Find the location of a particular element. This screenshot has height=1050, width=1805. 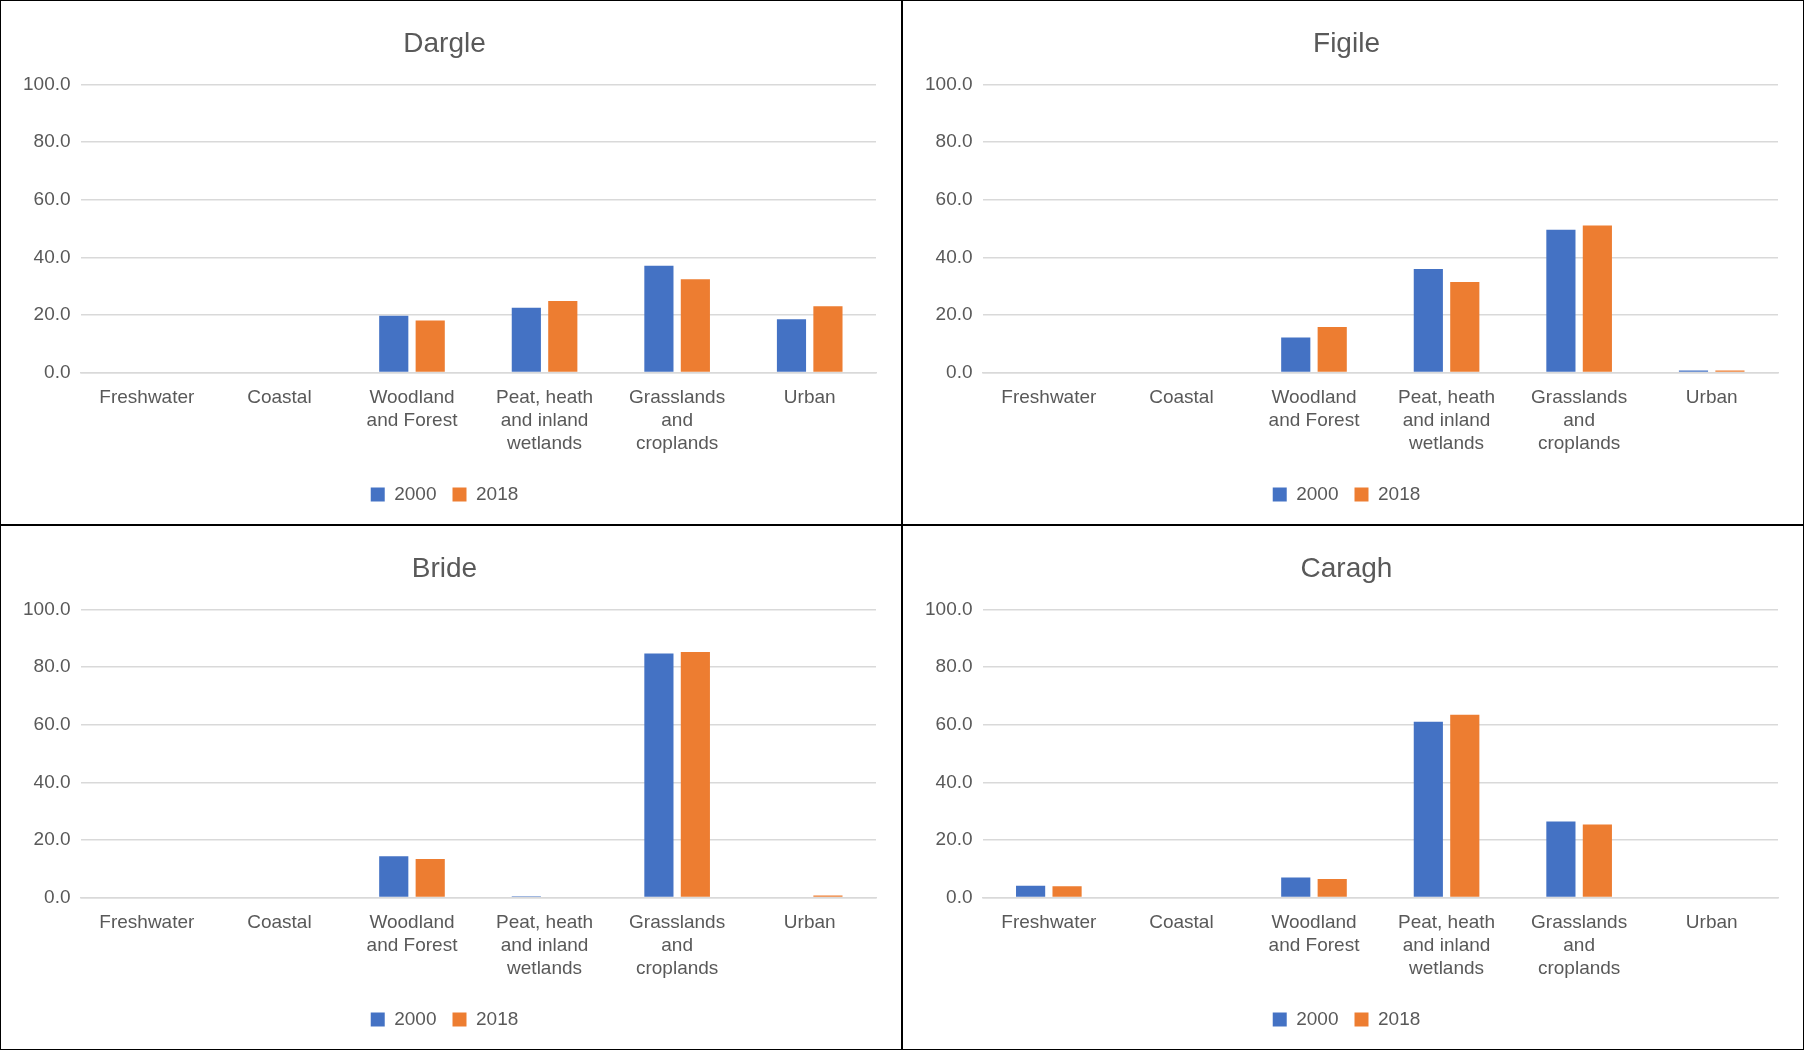

chart-title: Dargle is located at coordinates (444, 42).